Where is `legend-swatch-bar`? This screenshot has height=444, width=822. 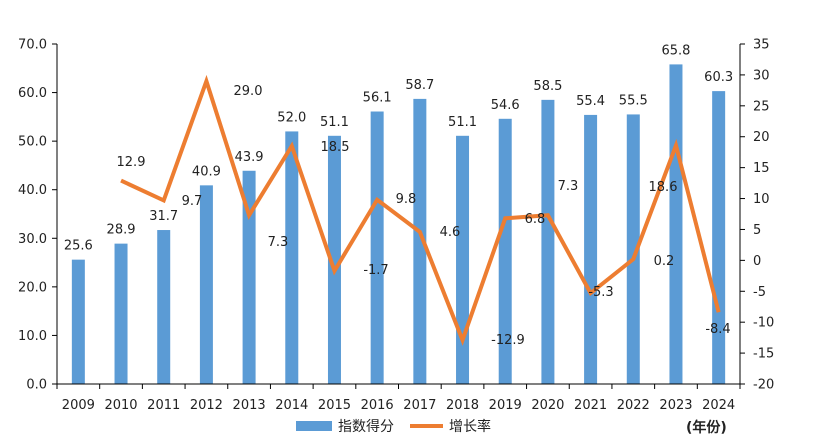 legend-swatch-bar is located at coordinates (314, 426).